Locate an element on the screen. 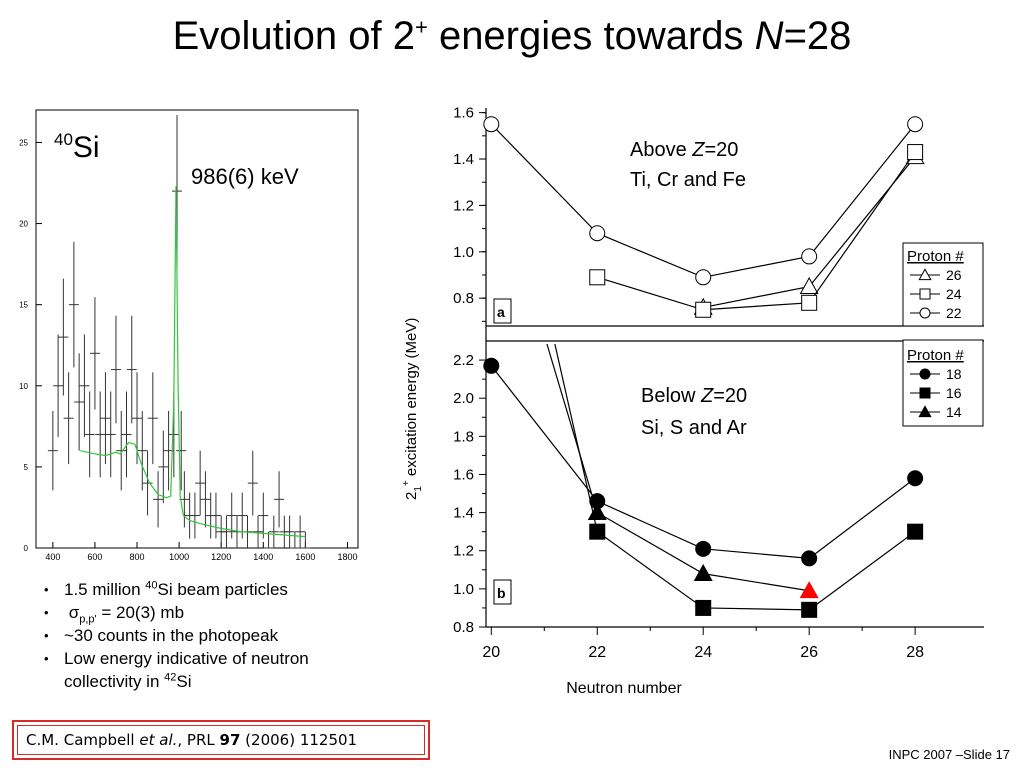 The width and height of the screenshot is (1024, 768). bullet-counts: ~30 counts in the photopeak is located at coordinates (176, 635).